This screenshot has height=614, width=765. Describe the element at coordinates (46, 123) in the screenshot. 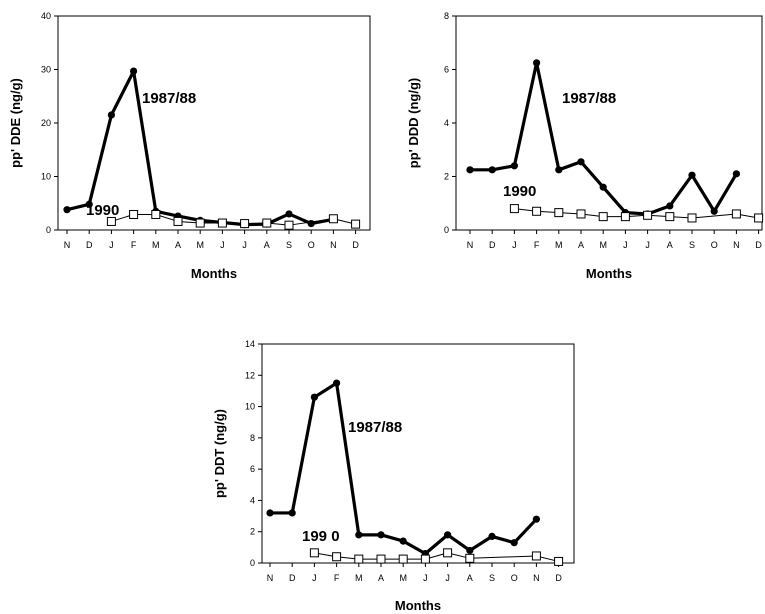

I see `y-tick-label: 20` at that location.